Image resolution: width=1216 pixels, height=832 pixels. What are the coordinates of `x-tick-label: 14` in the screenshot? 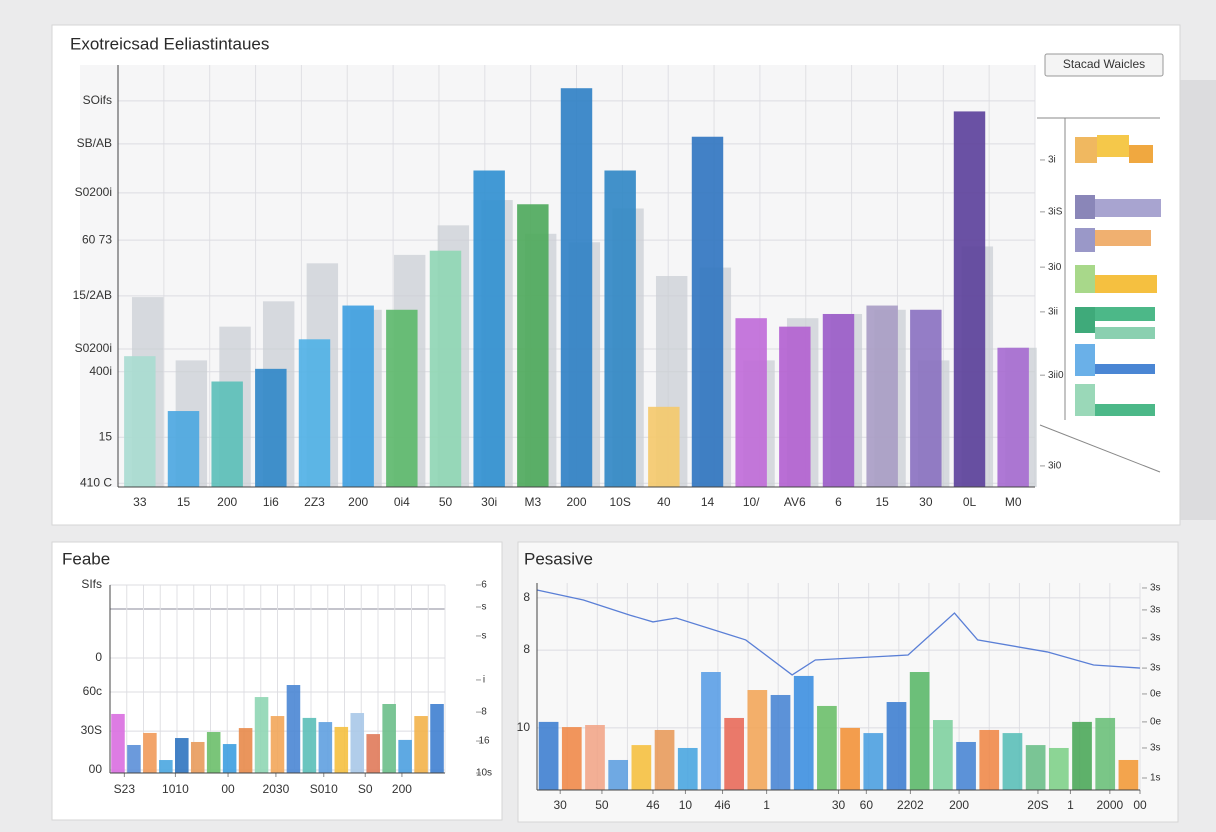 It's located at (708, 502).